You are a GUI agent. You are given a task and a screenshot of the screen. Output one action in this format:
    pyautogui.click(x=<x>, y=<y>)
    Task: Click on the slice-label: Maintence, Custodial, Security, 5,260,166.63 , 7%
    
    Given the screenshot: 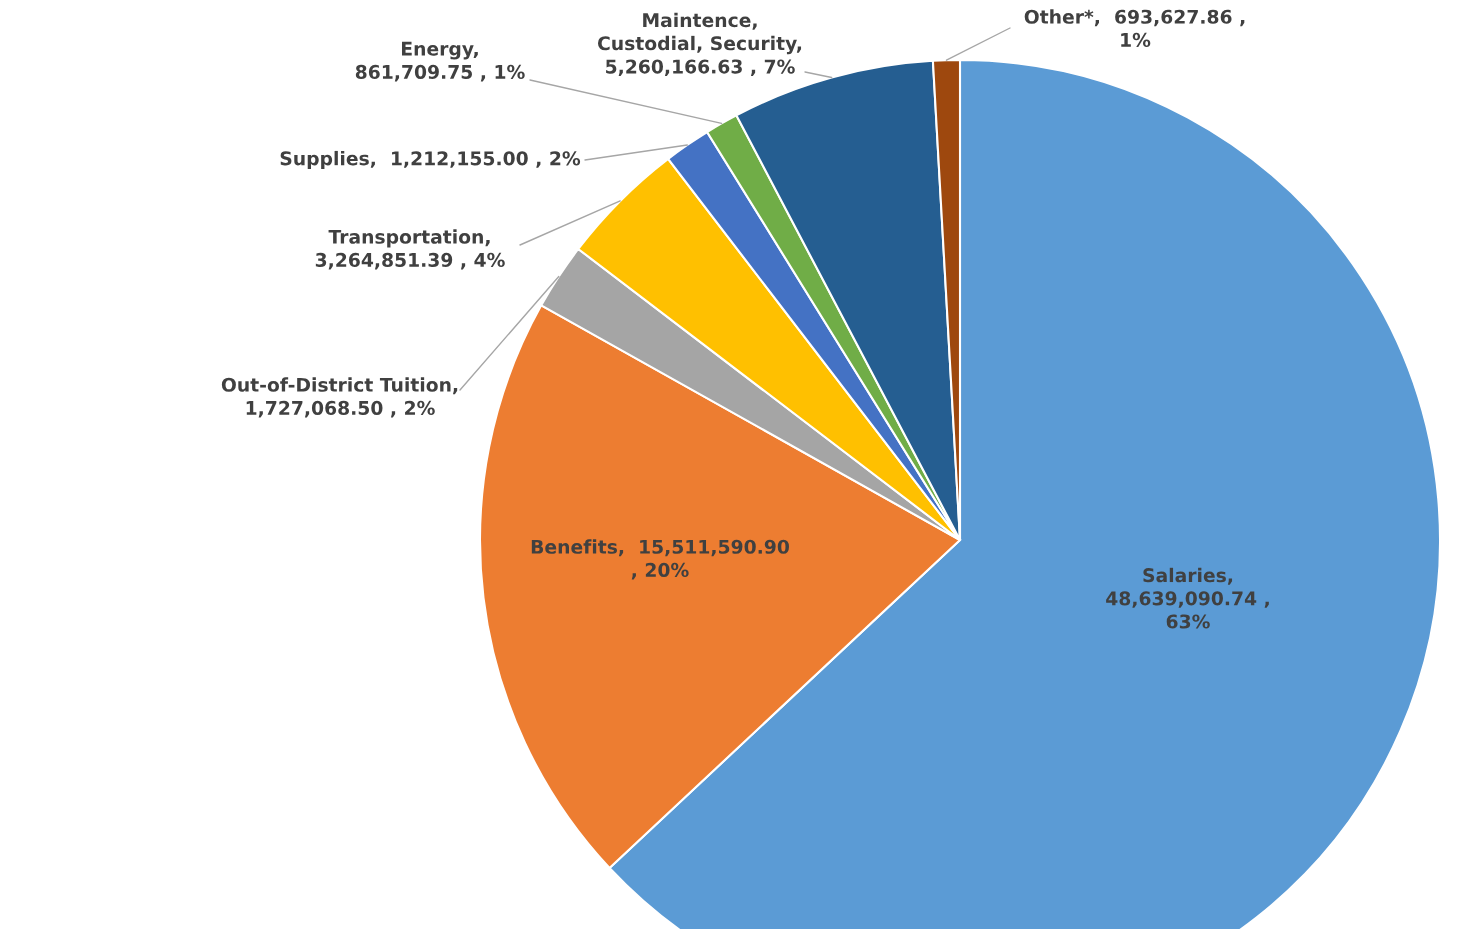 What is the action you would take?
    pyautogui.click(x=699, y=44)
    